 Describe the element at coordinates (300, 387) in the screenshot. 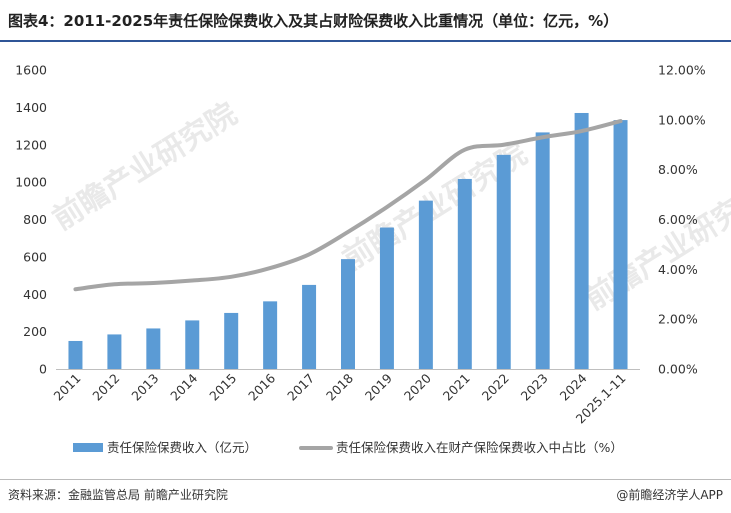

I see `x-tick-label: 2017` at that location.